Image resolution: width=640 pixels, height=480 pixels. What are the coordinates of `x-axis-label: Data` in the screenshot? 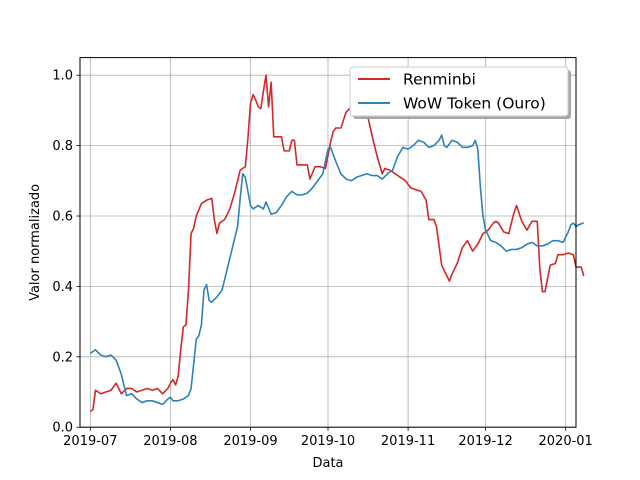 It's located at (327, 463).